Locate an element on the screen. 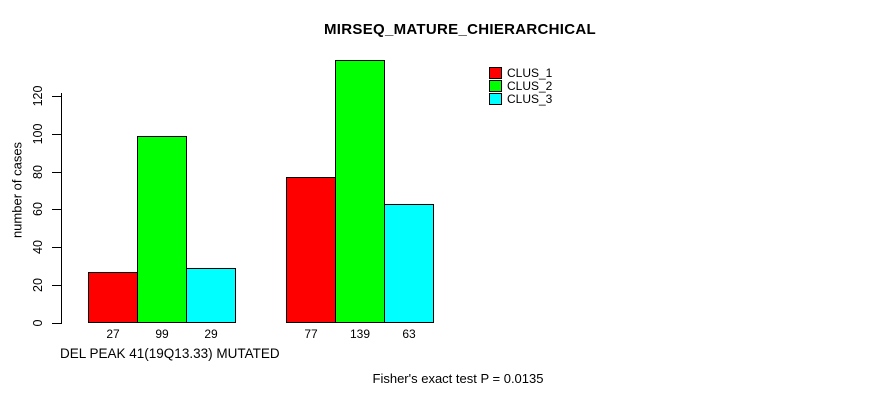 Image resolution: width=890 pixels, height=400 pixels. bar-clus_1-group2 is located at coordinates (311, 250).